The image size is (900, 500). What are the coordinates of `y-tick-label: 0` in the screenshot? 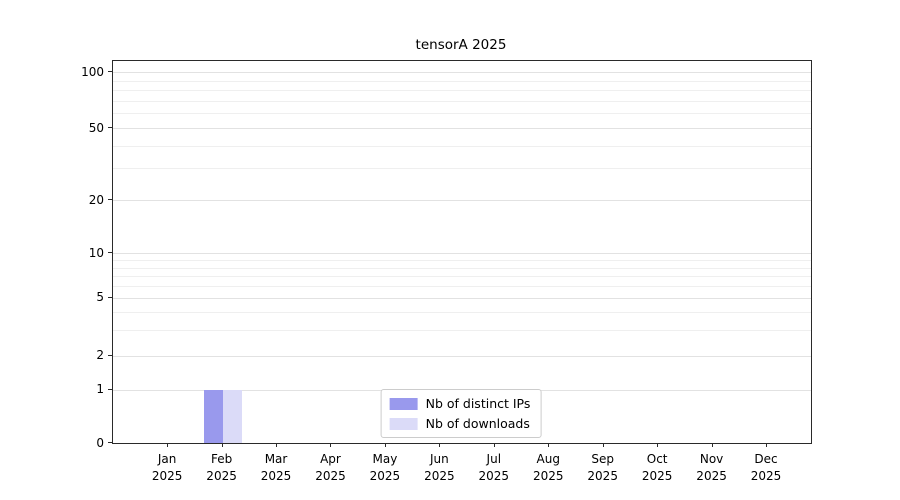 It's located at (100, 442).